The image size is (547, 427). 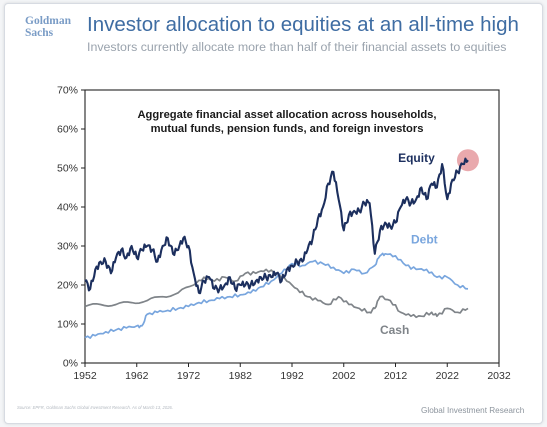 What do you see at coordinates (448, 376) in the screenshot?
I see `x-tick-label: 2022` at bounding box center [448, 376].